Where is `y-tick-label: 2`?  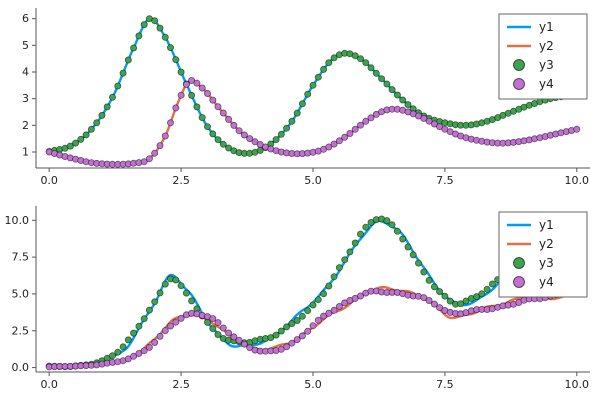
y-tick-label: 2 is located at coordinates (25, 125).